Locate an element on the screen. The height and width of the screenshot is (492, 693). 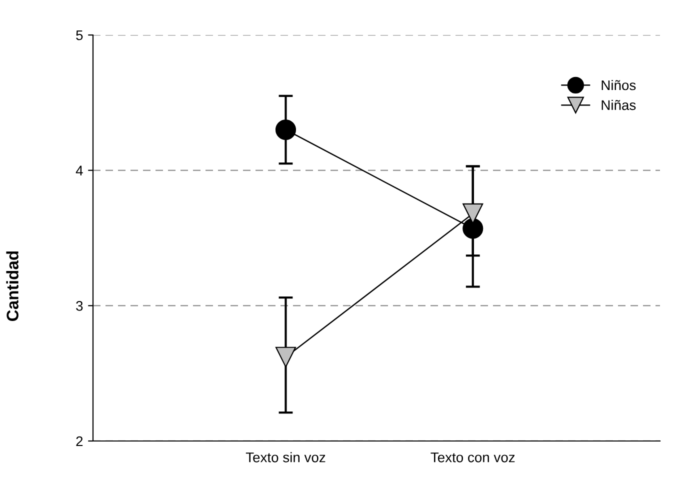
x-tick-label: Texto con voz is located at coordinates (472, 457).